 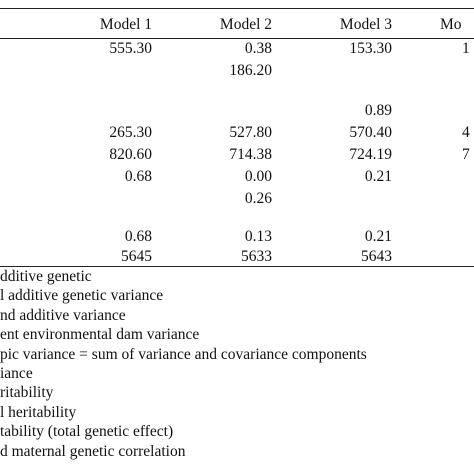 What do you see at coordinates (250, 132) in the screenshot?
I see `table-cell: 527.80` at bounding box center [250, 132].